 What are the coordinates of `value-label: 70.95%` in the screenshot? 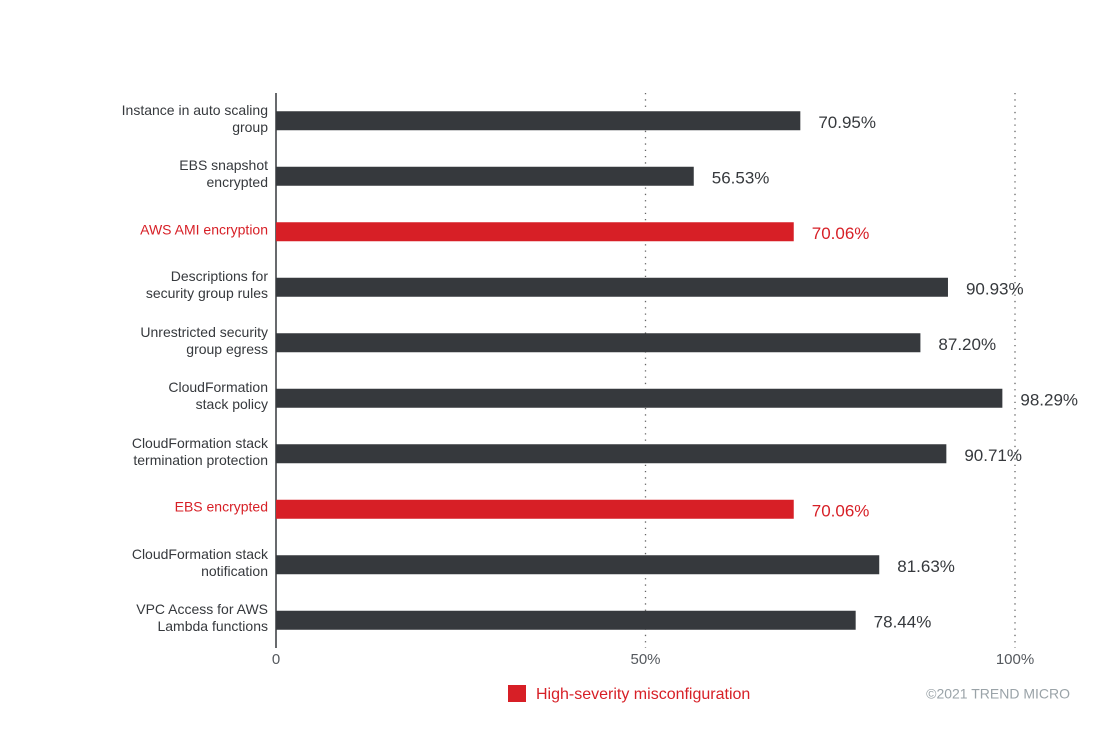 It's located at (847, 122).